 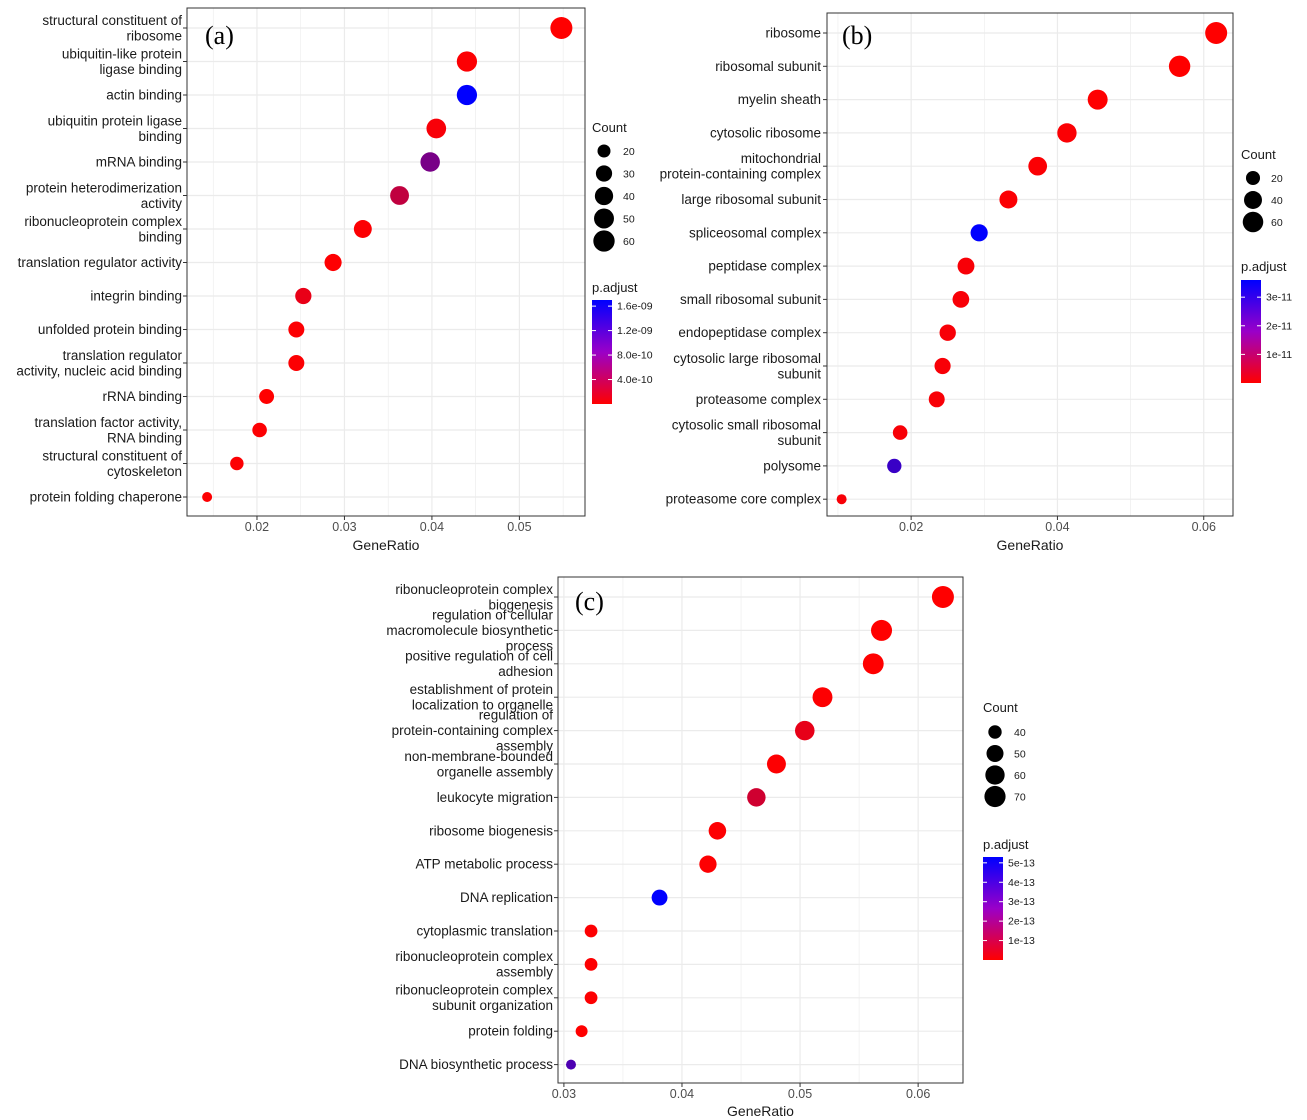 I want to click on color-legend-label: 4.0e-10, so click(x=635, y=380).